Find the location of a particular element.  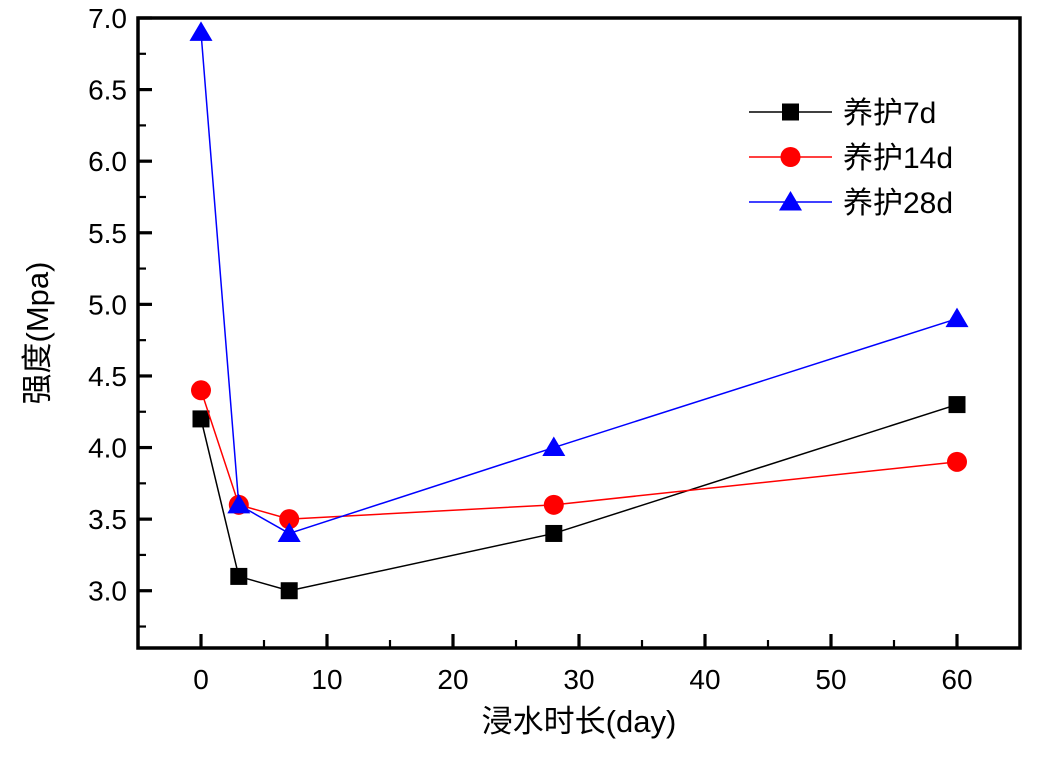

legend-item-0: 养护7d is located at coordinates (842, 113).